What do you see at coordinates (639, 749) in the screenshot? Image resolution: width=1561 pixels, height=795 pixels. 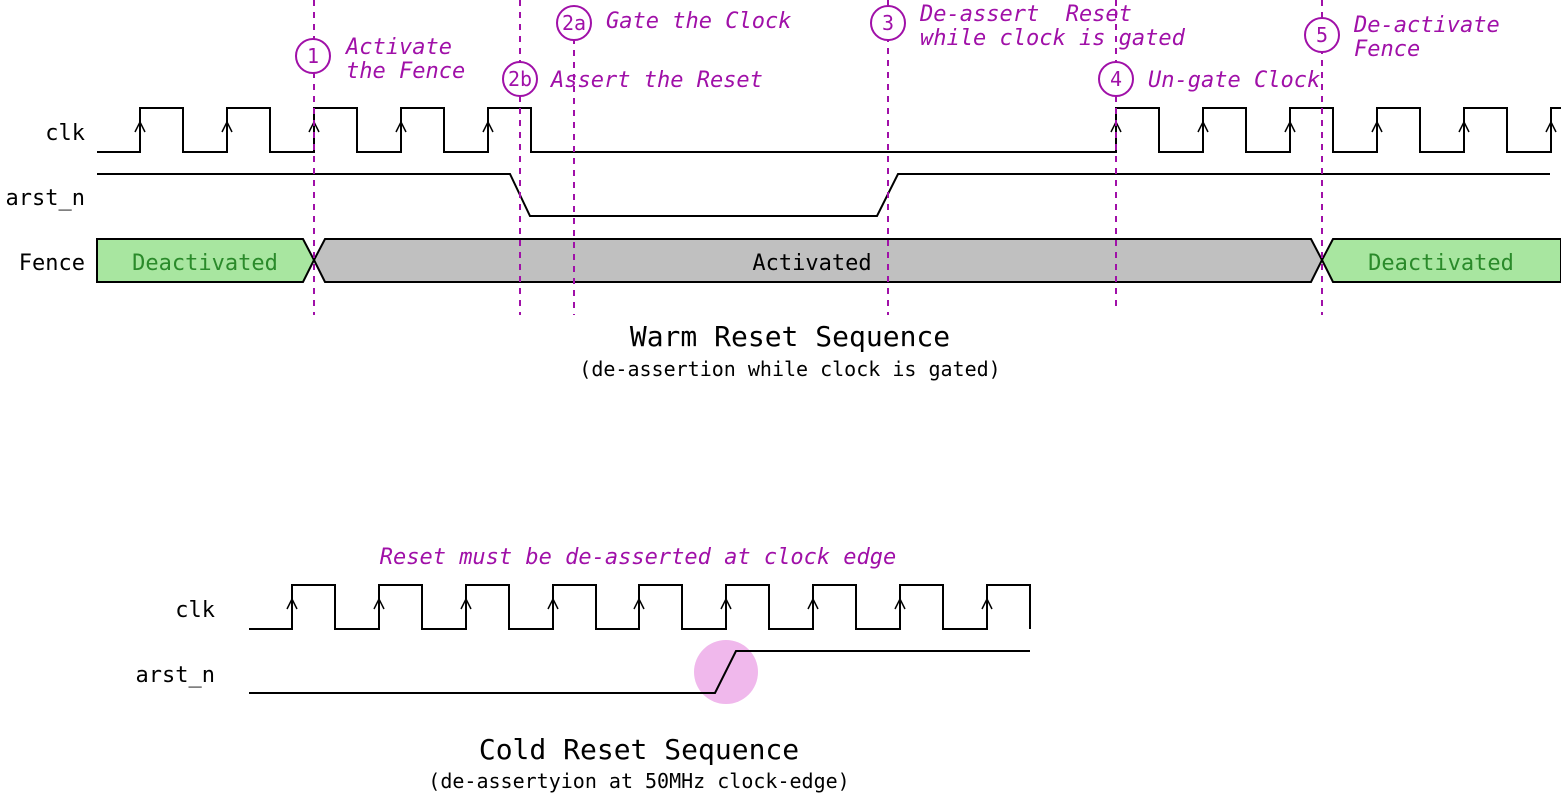 I see `cold-title: Cold Reset Sequence` at bounding box center [639, 749].